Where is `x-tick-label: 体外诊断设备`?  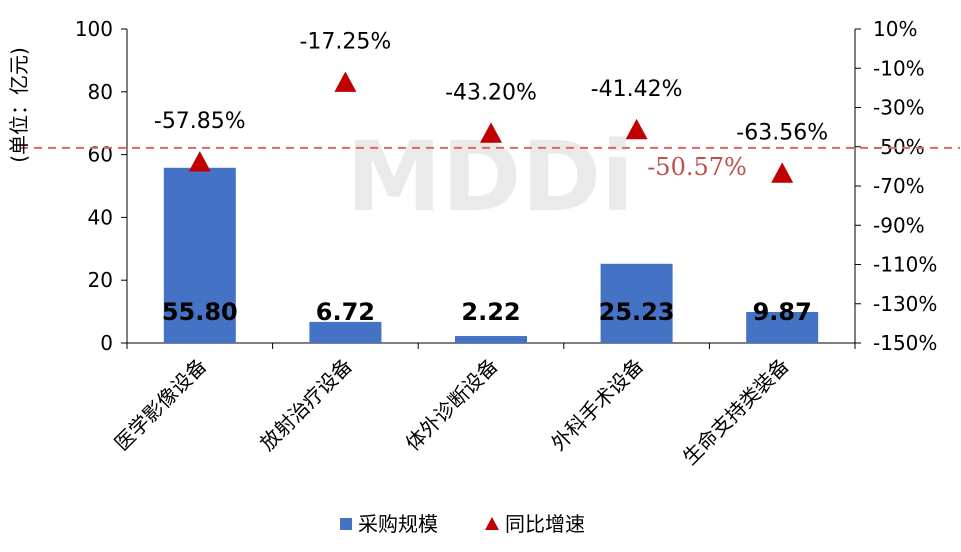 x-tick-label: 体外诊断设备 is located at coordinates (452, 405).